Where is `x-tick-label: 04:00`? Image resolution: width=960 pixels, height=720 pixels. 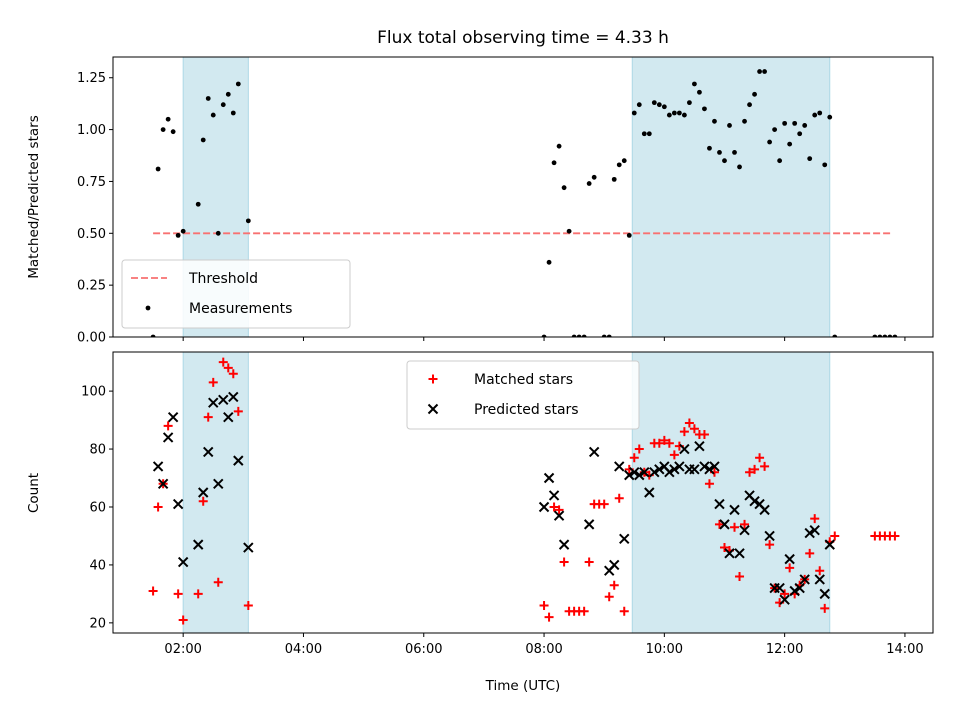 x-tick-label: 04:00 is located at coordinates (303, 649).